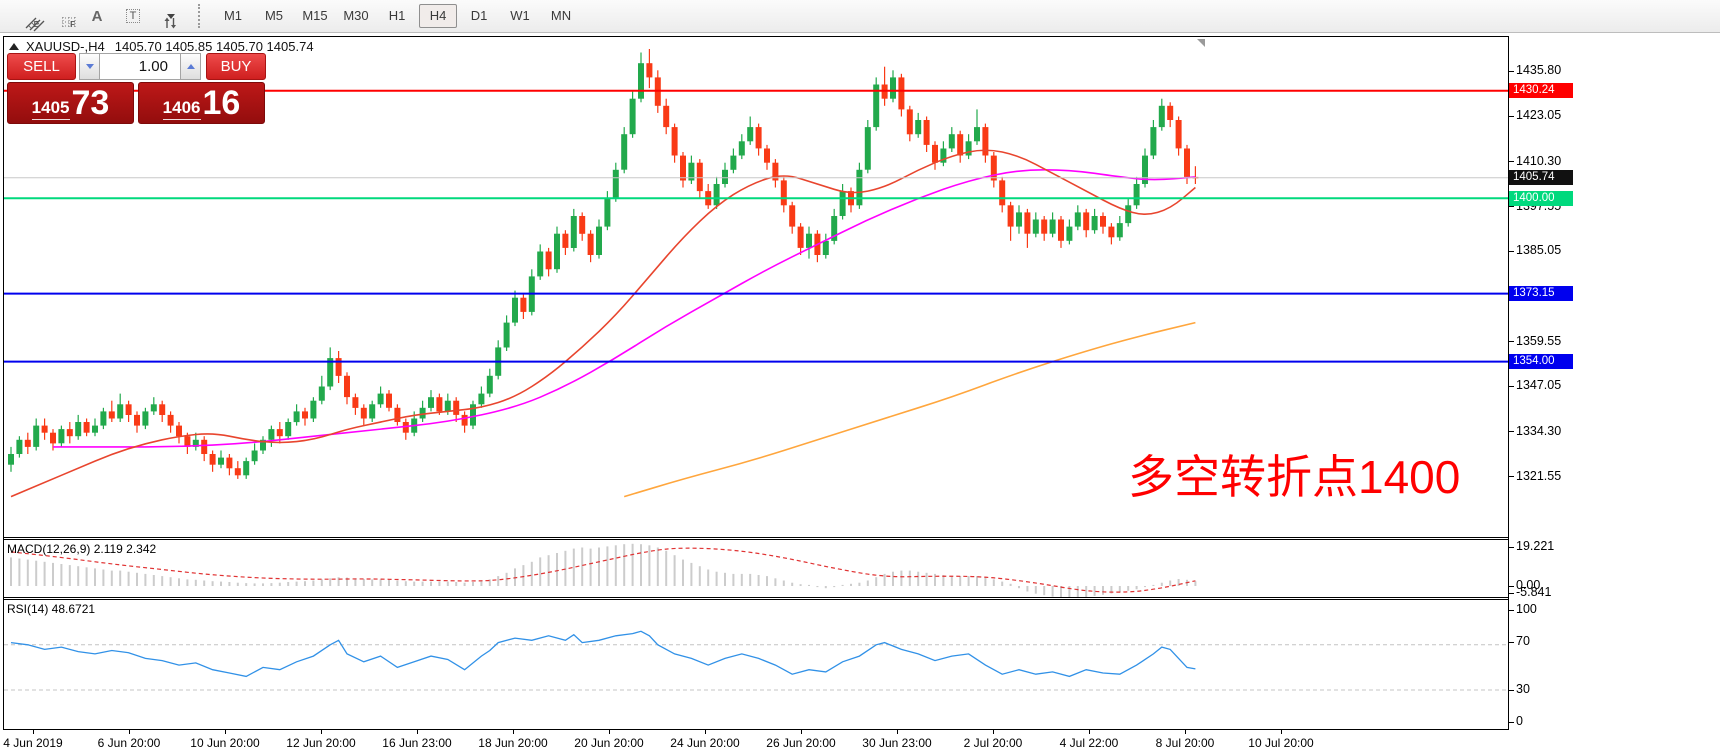 The width and height of the screenshot is (1720, 756). I want to click on timeframe-button-h1: H1, so click(397, 15).